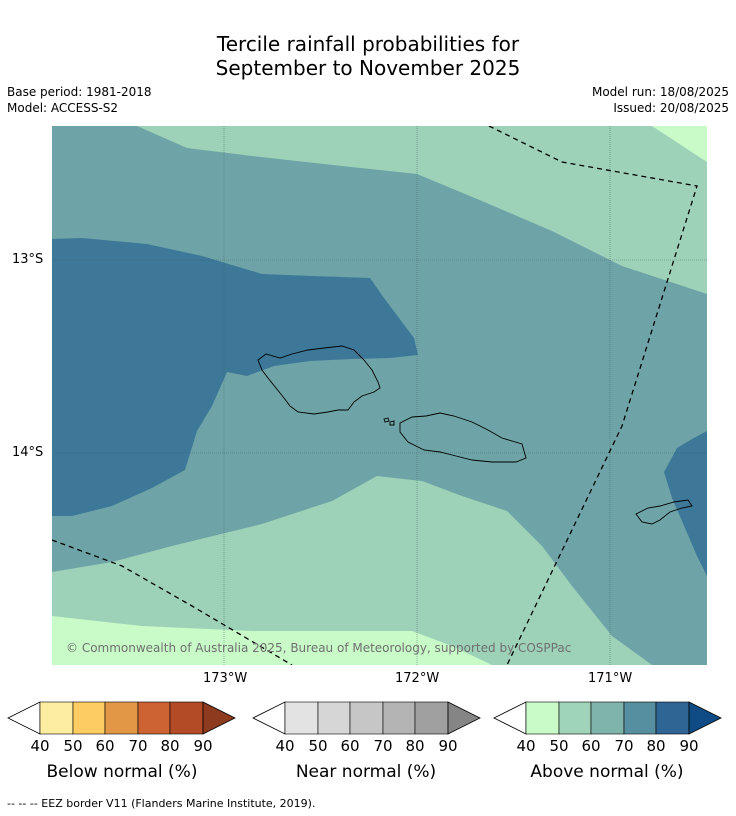 This screenshot has width=736, height=816. What do you see at coordinates (122, 772) in the screenshot?
I see `below-normal-title: Below normal (%)` at bounding box center [122, 772].